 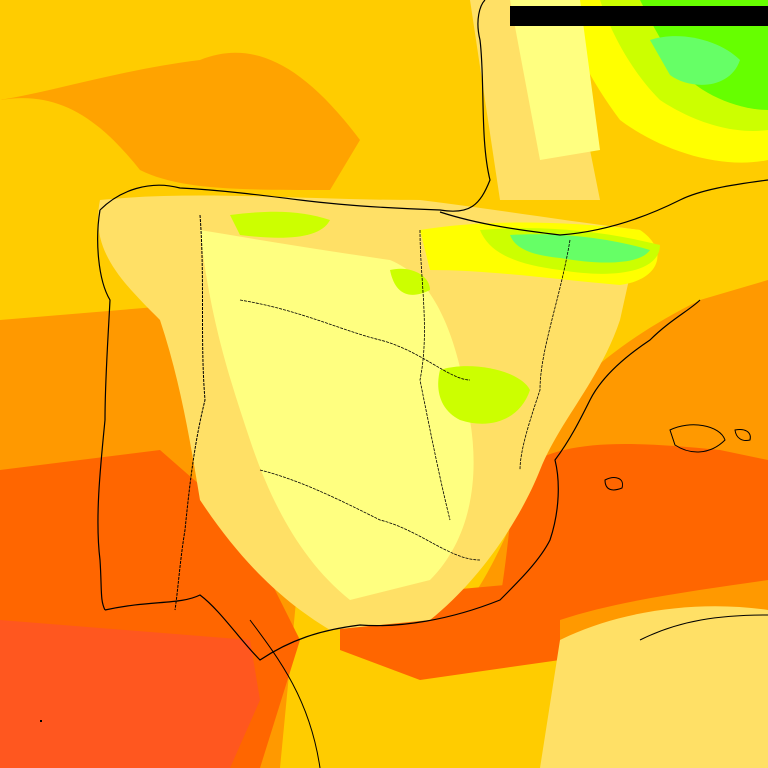 I want to click on run-info-banner, so click(x=639, y=16).